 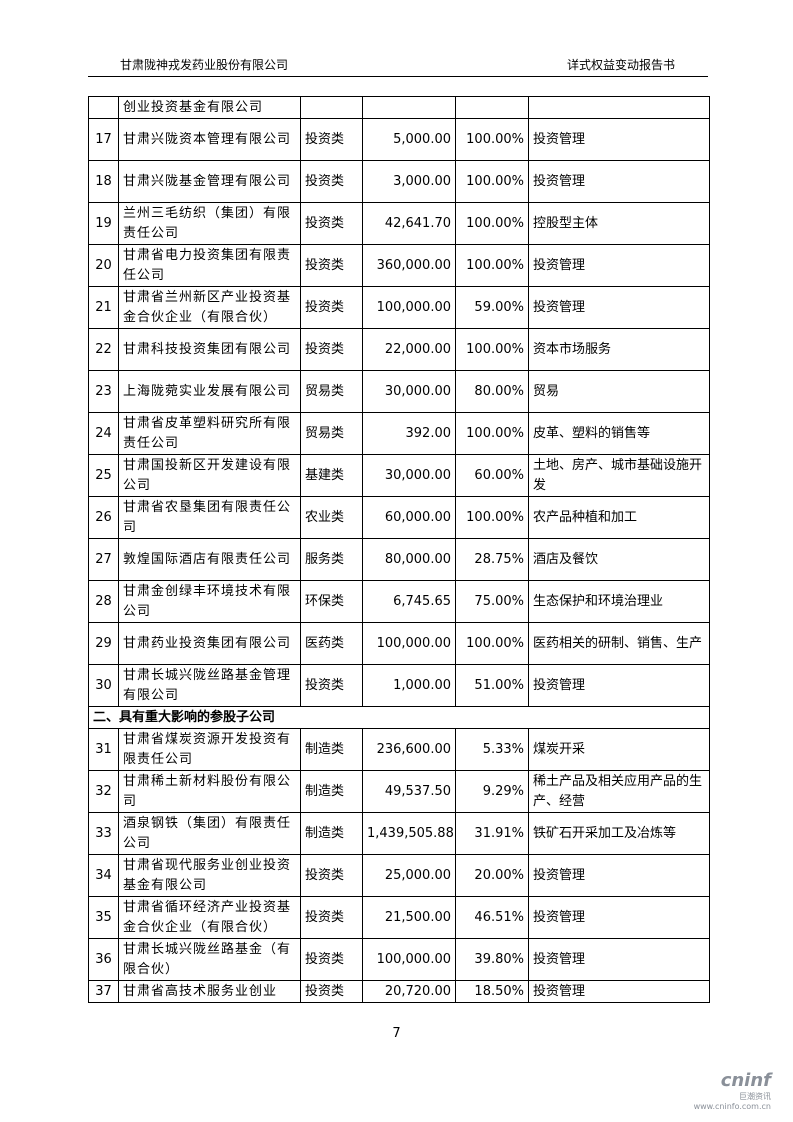 I want to click on company-name: 甘肃省煤炭资源开发投资有限责任公司, so click(x=209, y=749).